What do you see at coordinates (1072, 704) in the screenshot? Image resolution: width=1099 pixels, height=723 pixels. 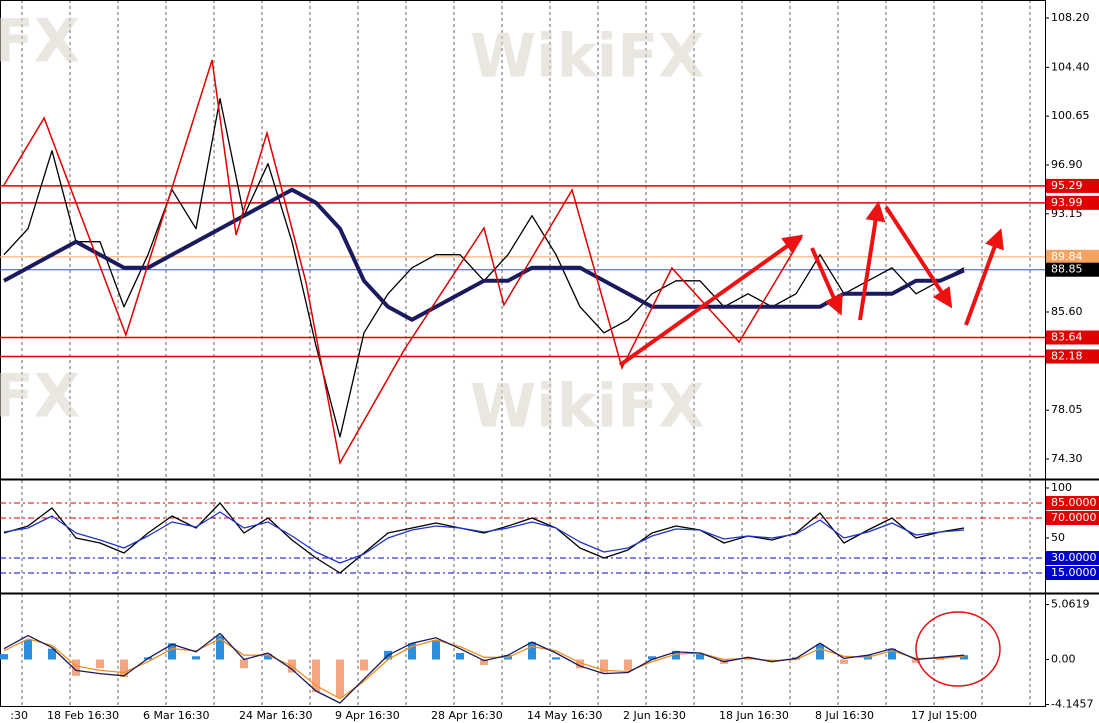 I see `y-tick-label: -4.1457` at bounding box center [1072, 704].